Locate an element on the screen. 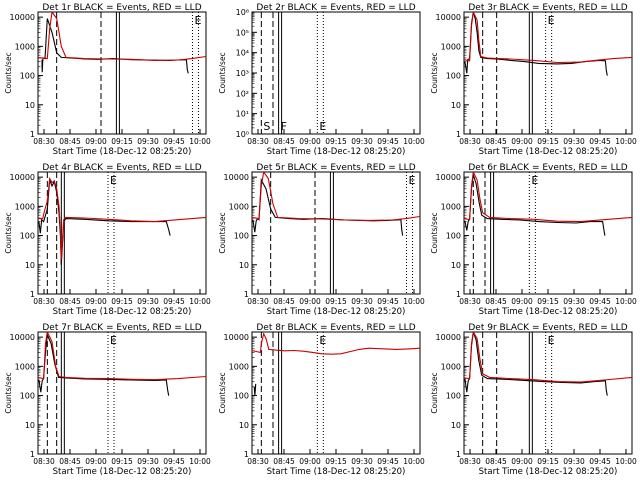 The width and height of the screenshot is (640, 480). y-tick-label: 10⁵ is located at coordinates (242, 32).